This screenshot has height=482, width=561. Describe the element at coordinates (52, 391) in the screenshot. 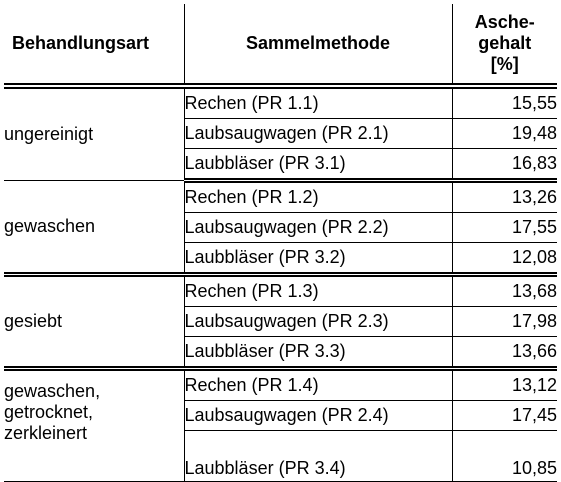

I see `treatment-label-line-1: gewaschen,` at that location.